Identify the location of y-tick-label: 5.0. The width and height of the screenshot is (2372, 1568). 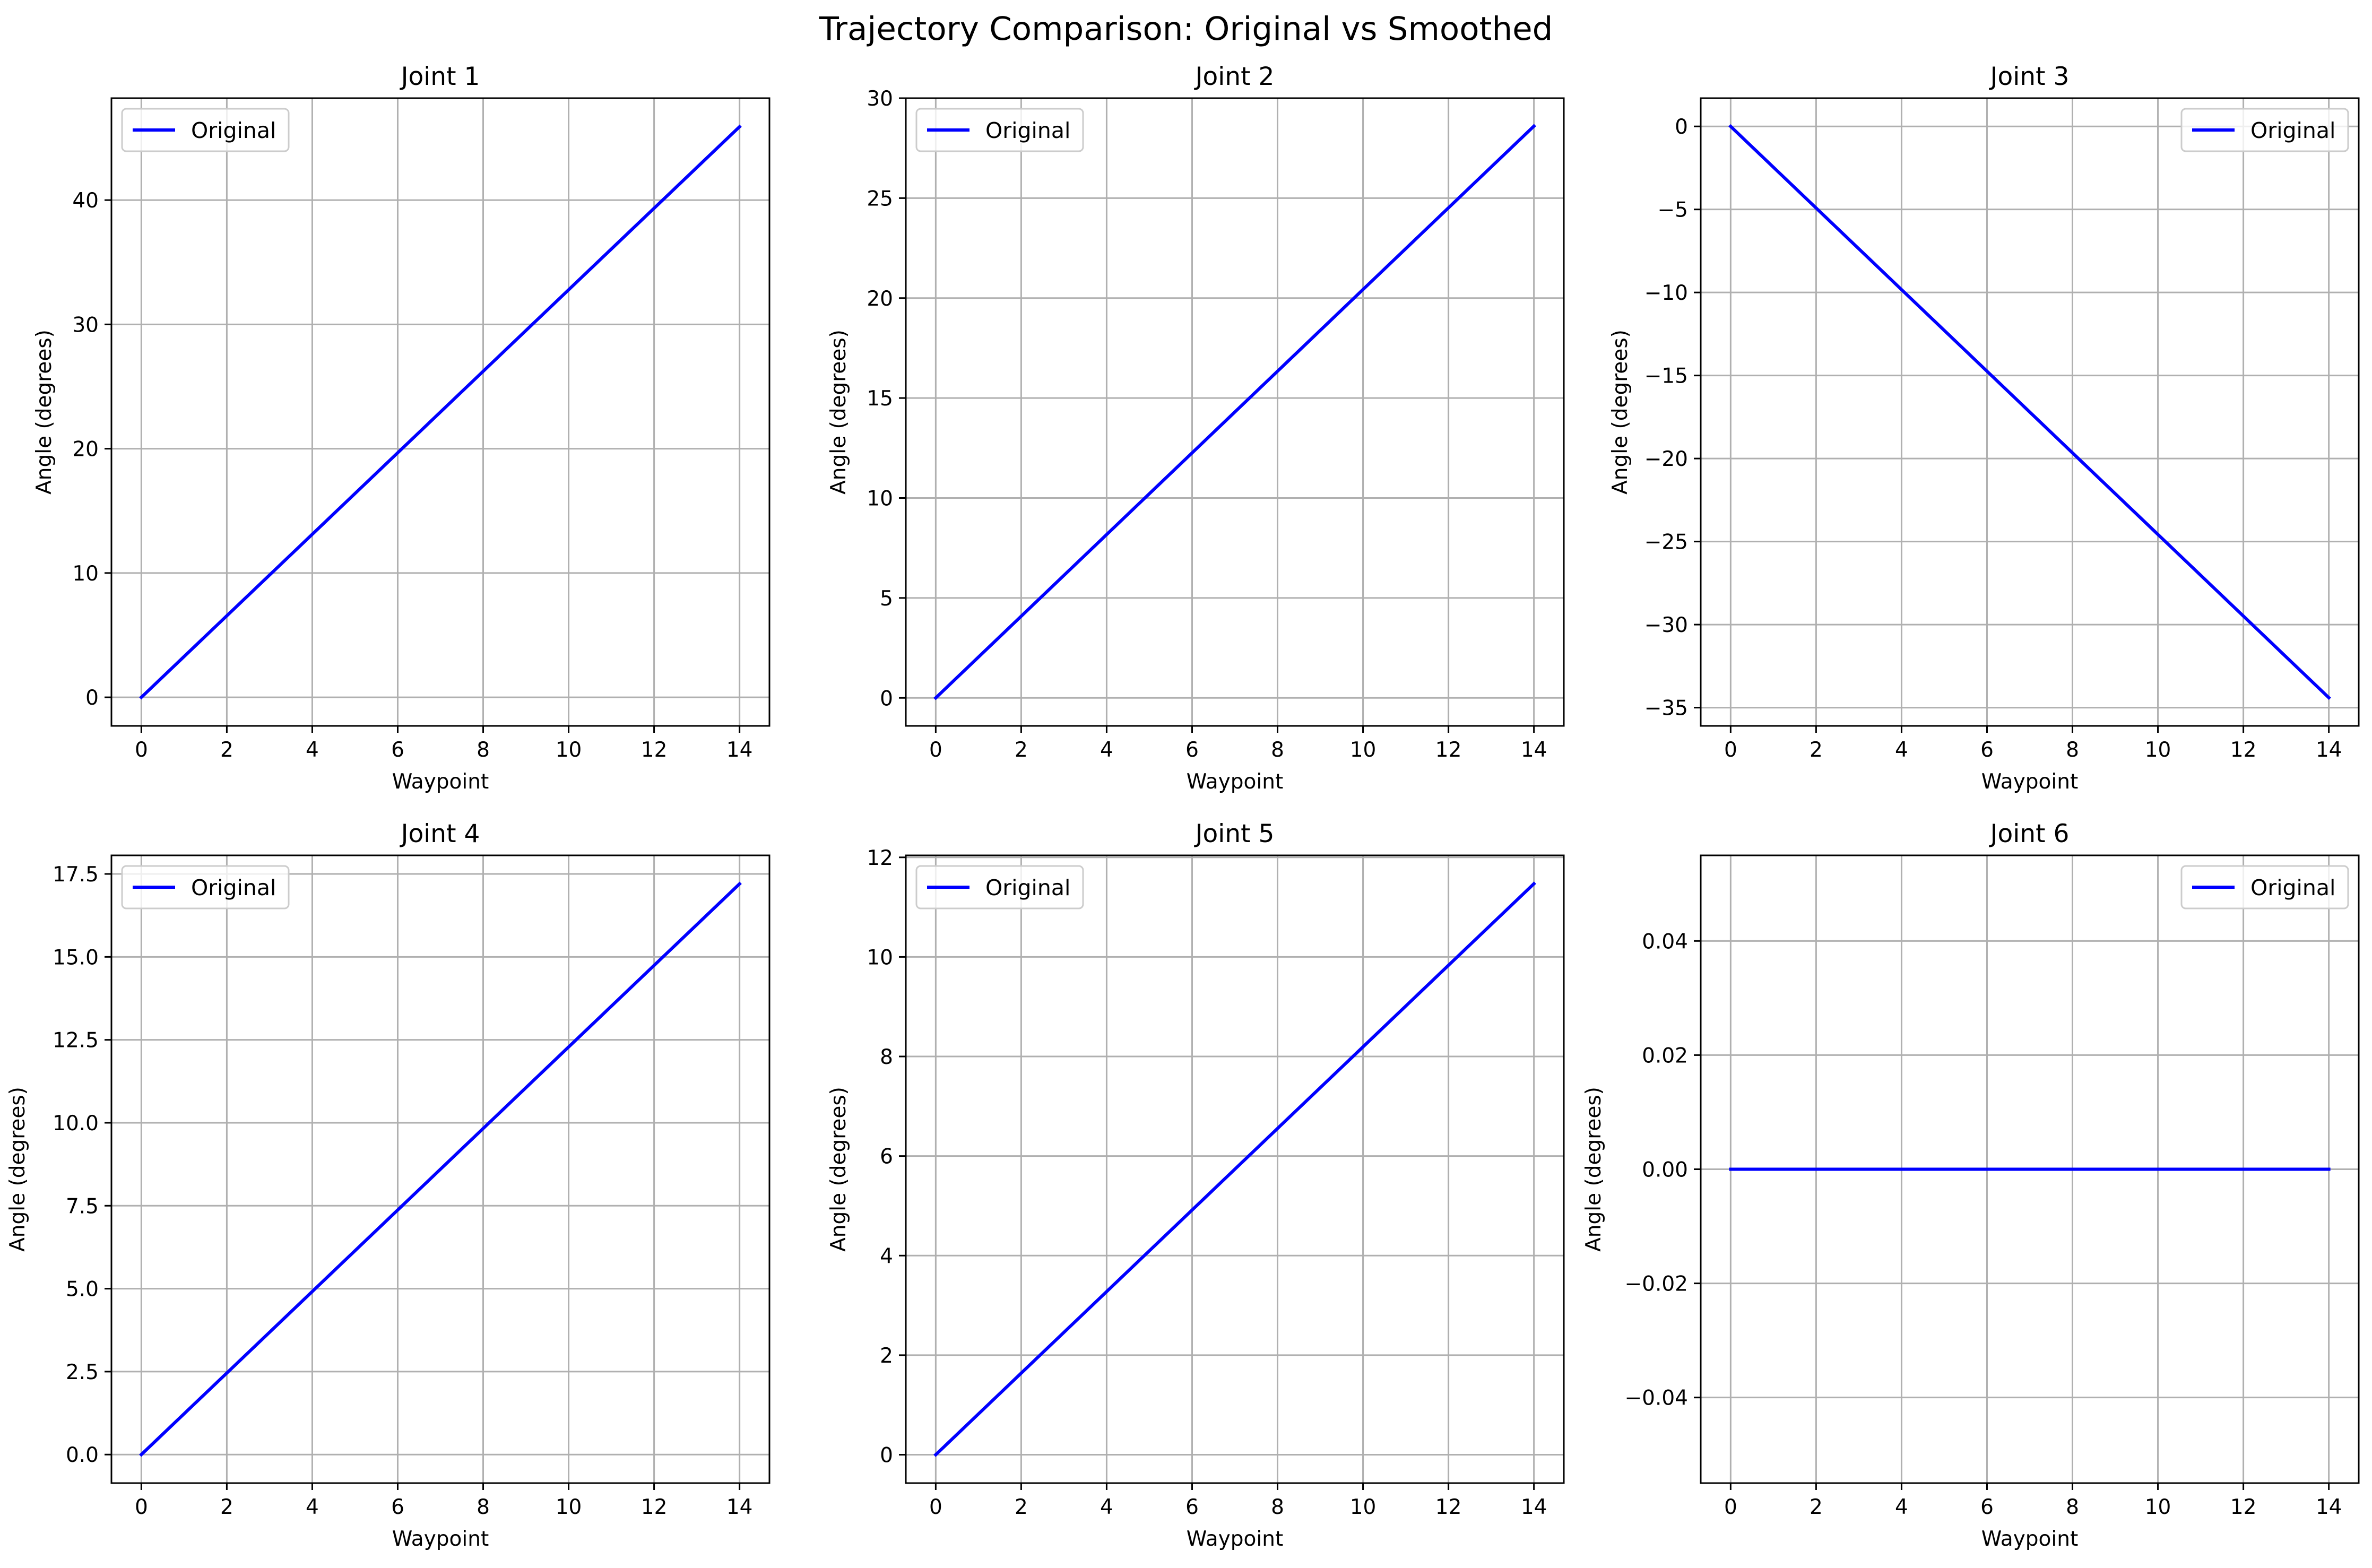
(82, 1290).